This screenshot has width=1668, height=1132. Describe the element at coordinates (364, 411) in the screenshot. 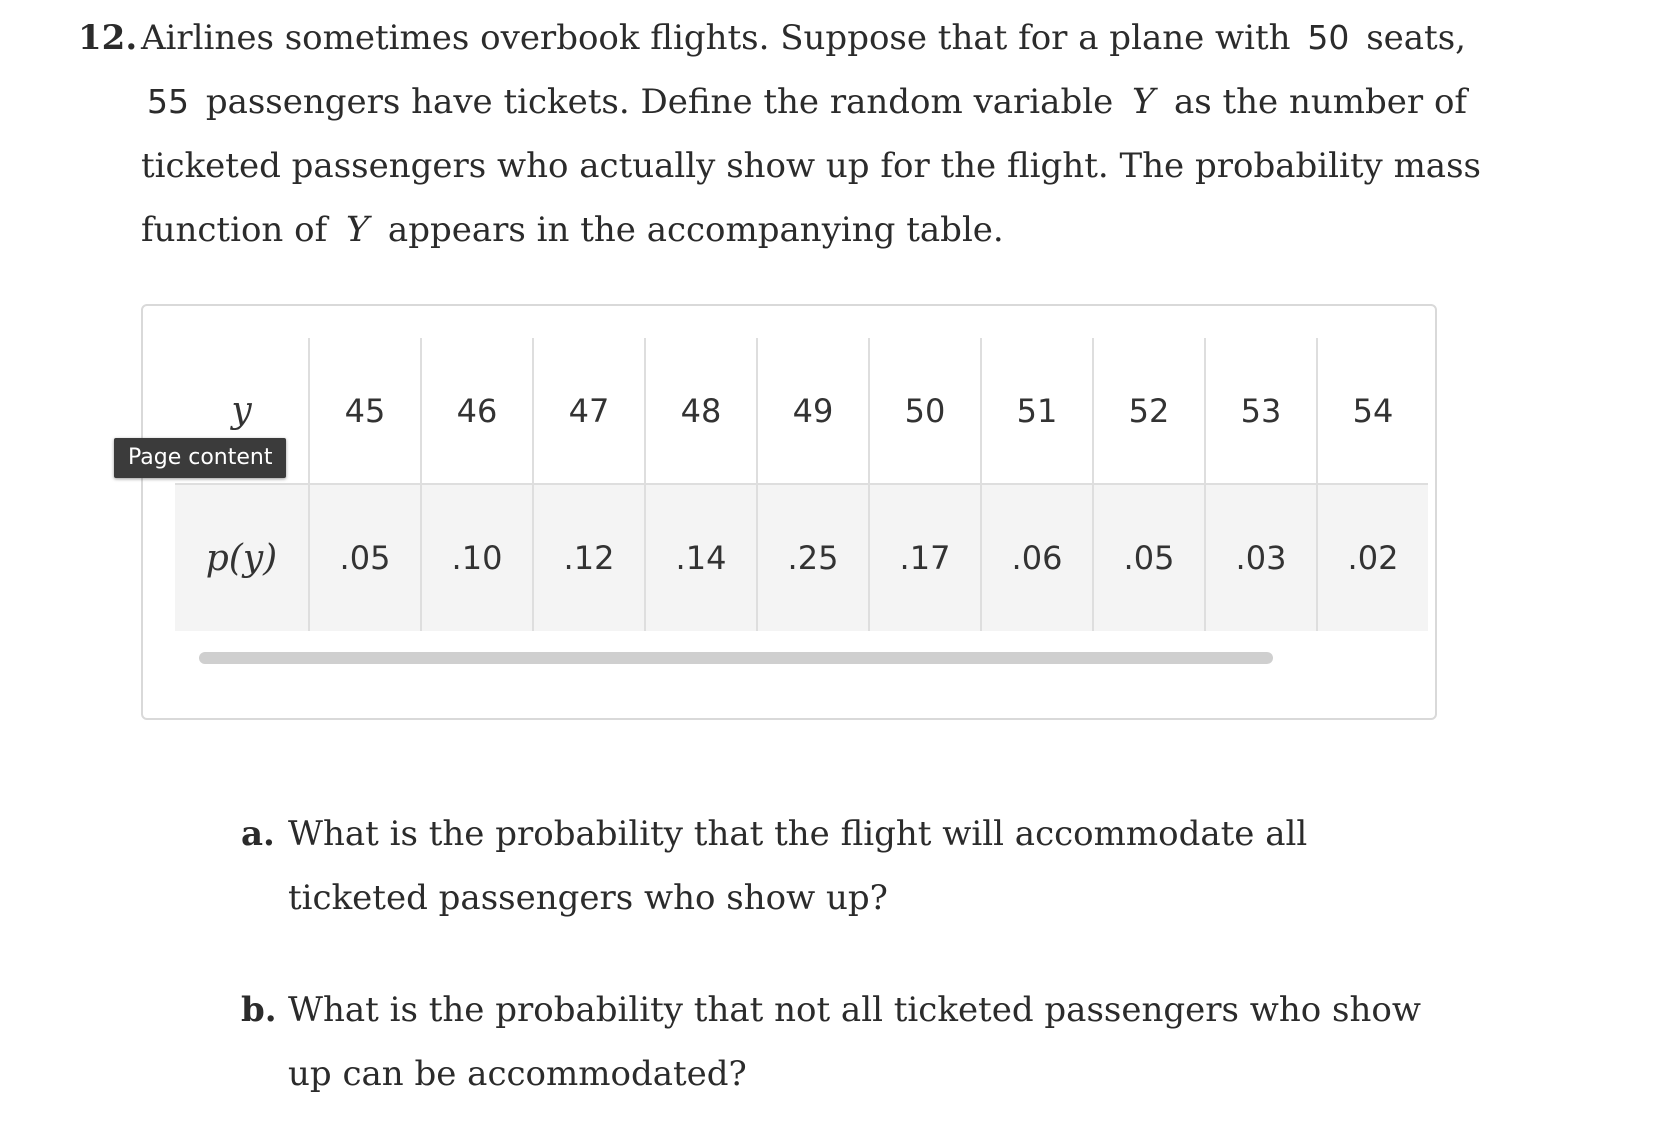

I see `y-cell: 45` at that location.